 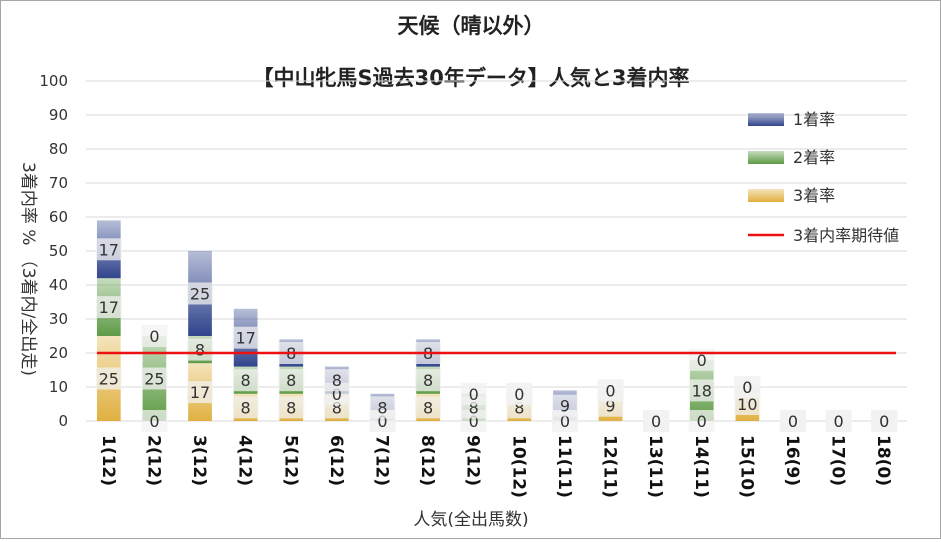 I want to click on x-tick-label: 6(12), so click(x=336, y=460).